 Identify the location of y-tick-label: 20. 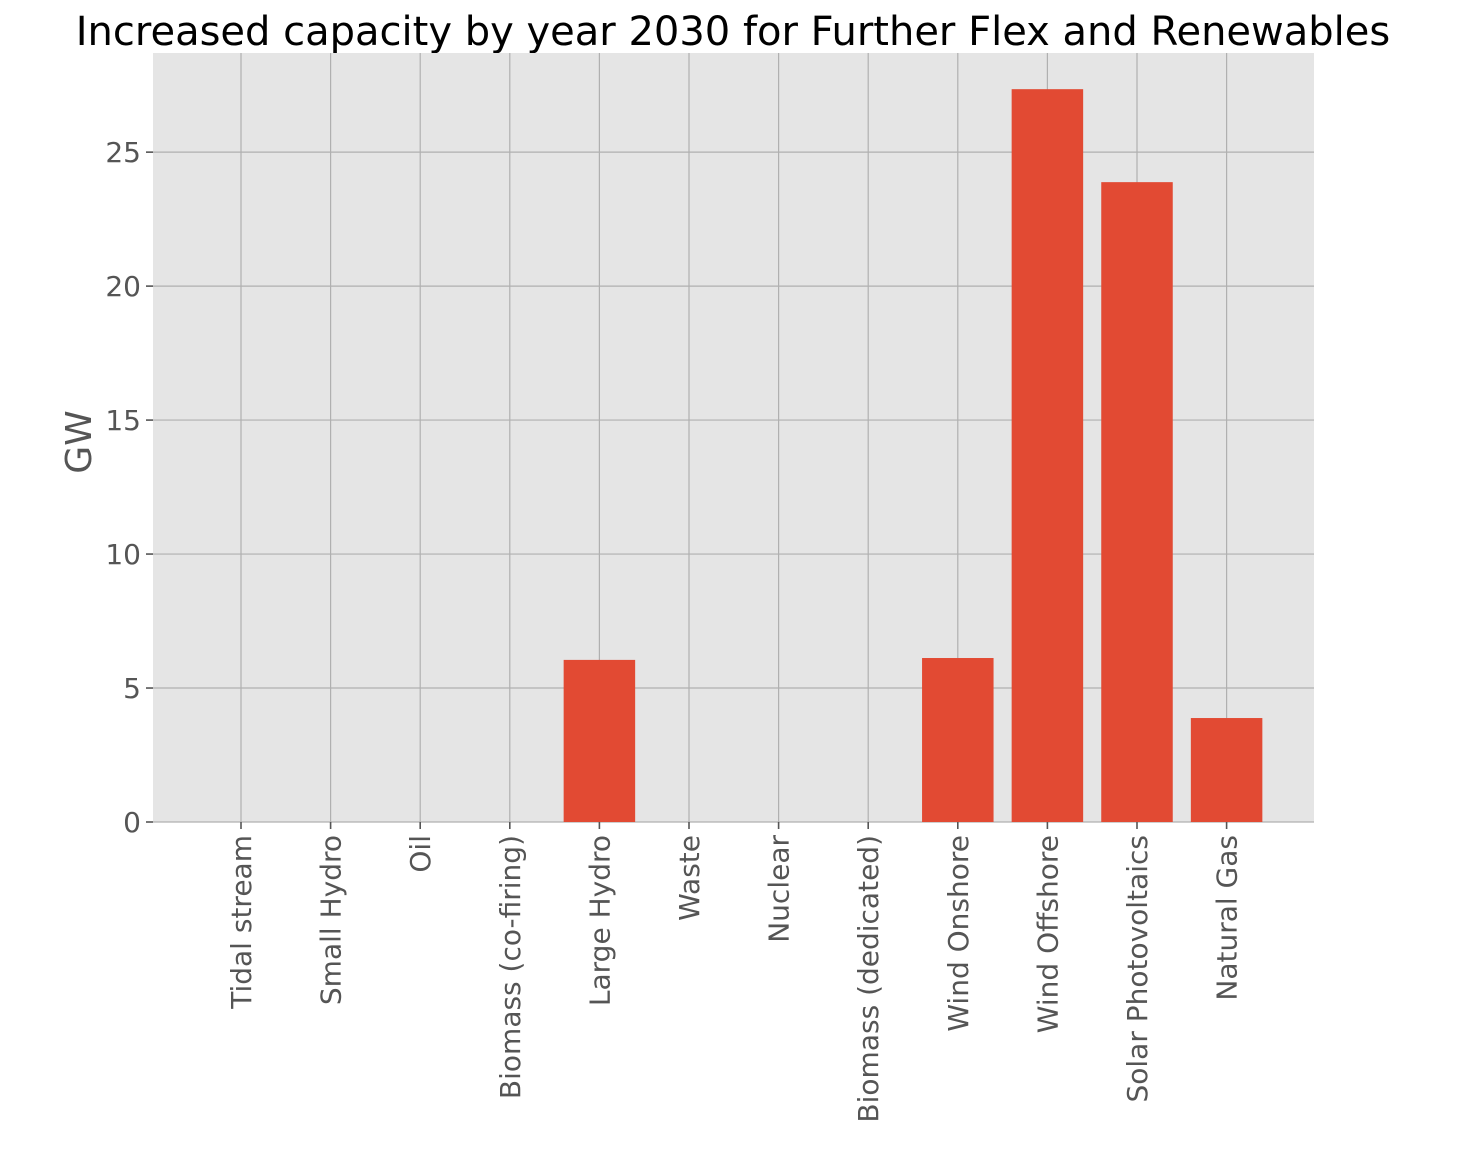
(123, 286).